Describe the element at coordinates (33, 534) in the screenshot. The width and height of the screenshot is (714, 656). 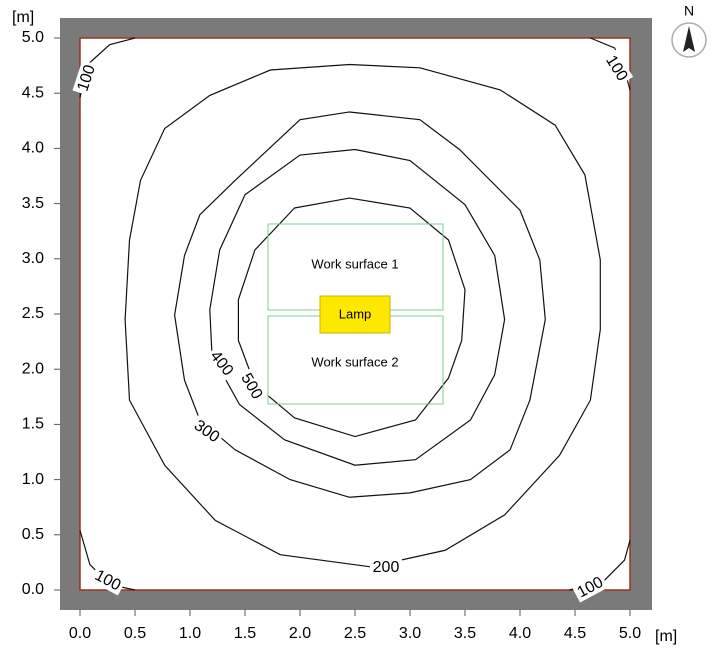
I see `y-tick-label: 0.5` at that location.